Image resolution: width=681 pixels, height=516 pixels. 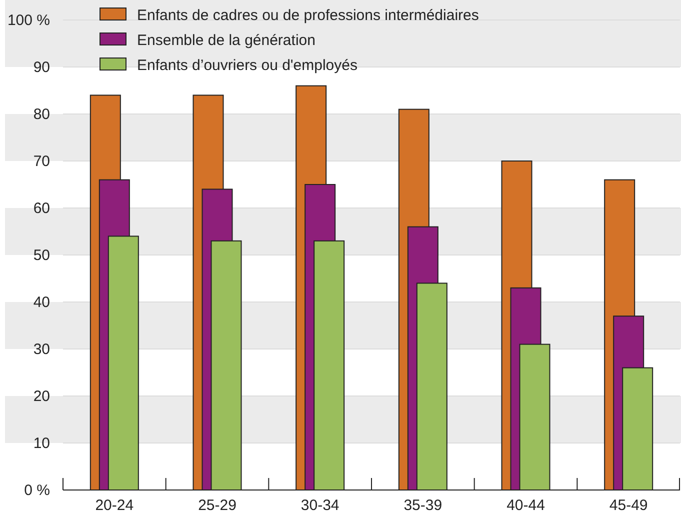 What do you see at coordinates (41, 161) in the screenshot?
I see `y-tick-label: 70` at bounding box center [41, 161].